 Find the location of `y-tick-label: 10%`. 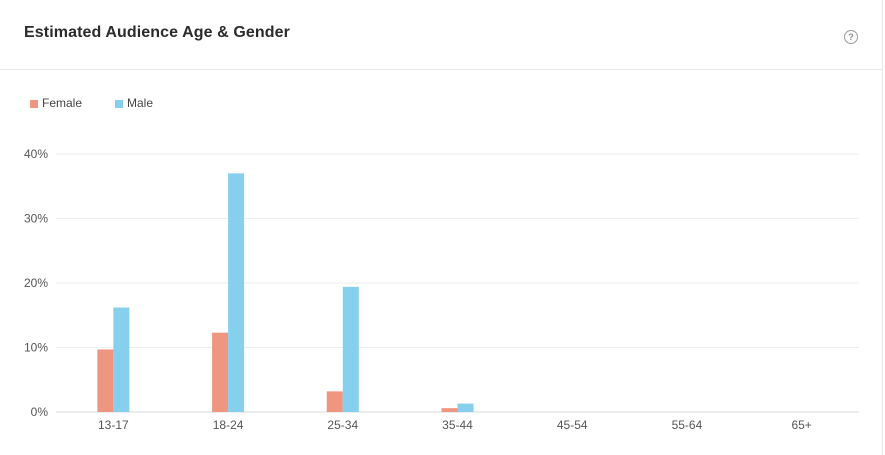

y-tick-label: 10% is located at coordinates (36, 348).